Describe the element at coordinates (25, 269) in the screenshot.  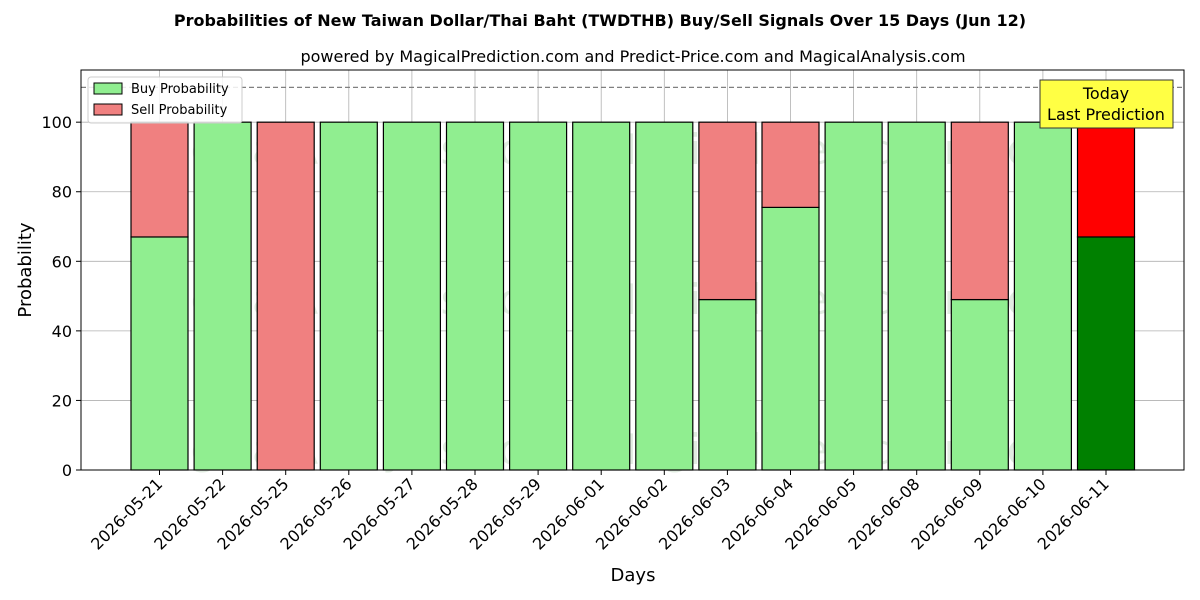
I see `y-axis-label: Probability` at that location.